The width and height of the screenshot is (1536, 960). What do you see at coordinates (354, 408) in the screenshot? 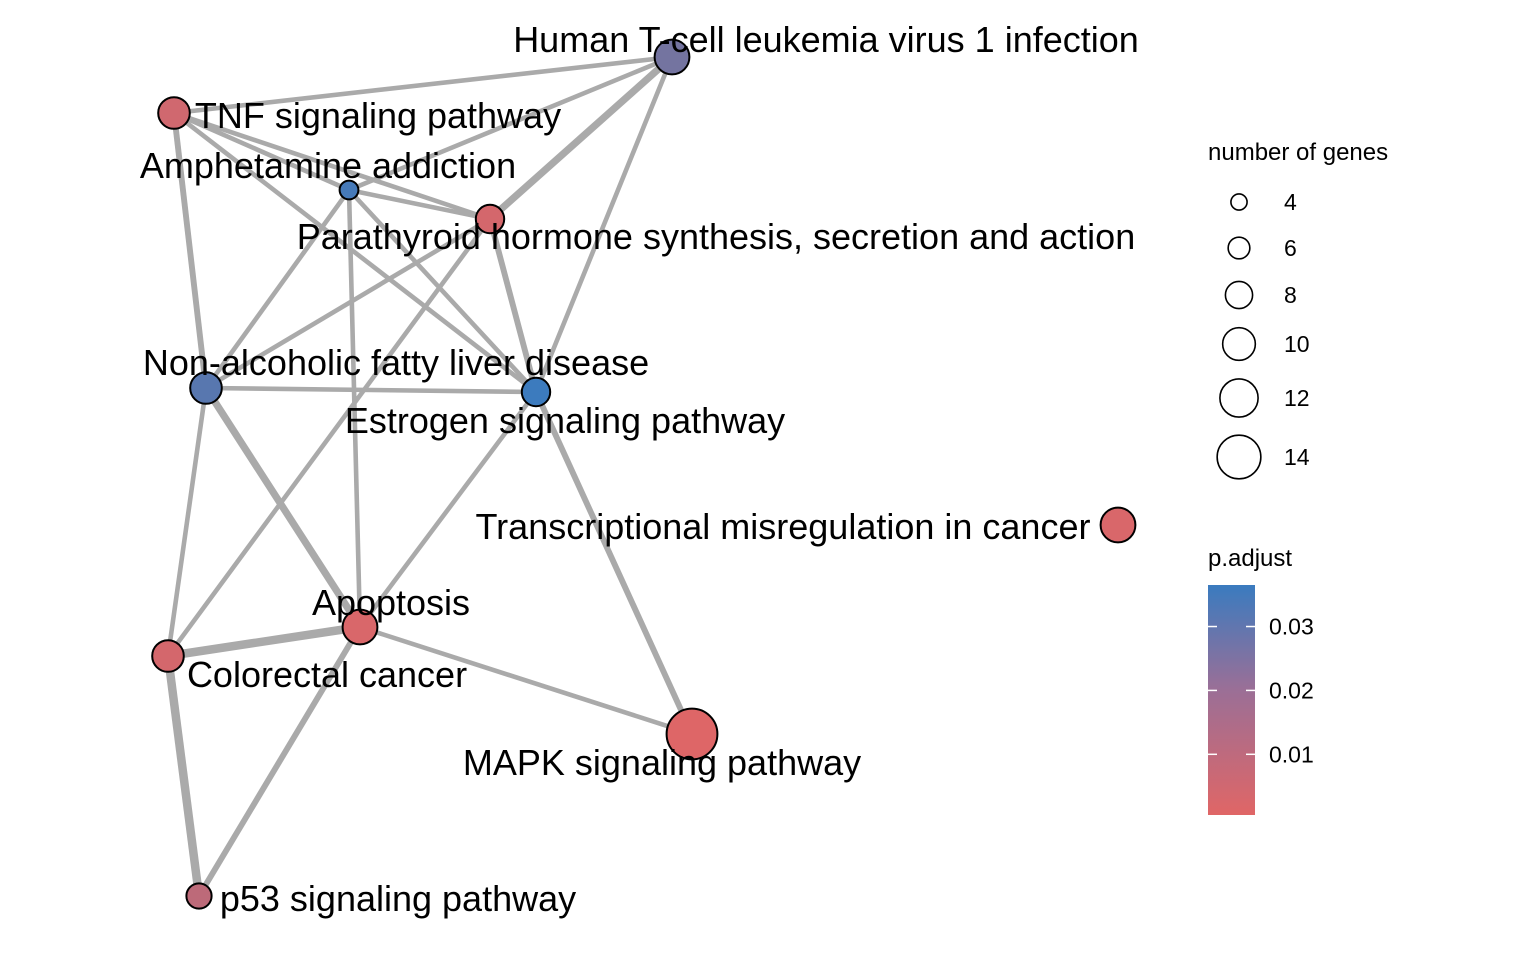
I see `edge-amph-apoptosis` at bounding box center [354, 408].